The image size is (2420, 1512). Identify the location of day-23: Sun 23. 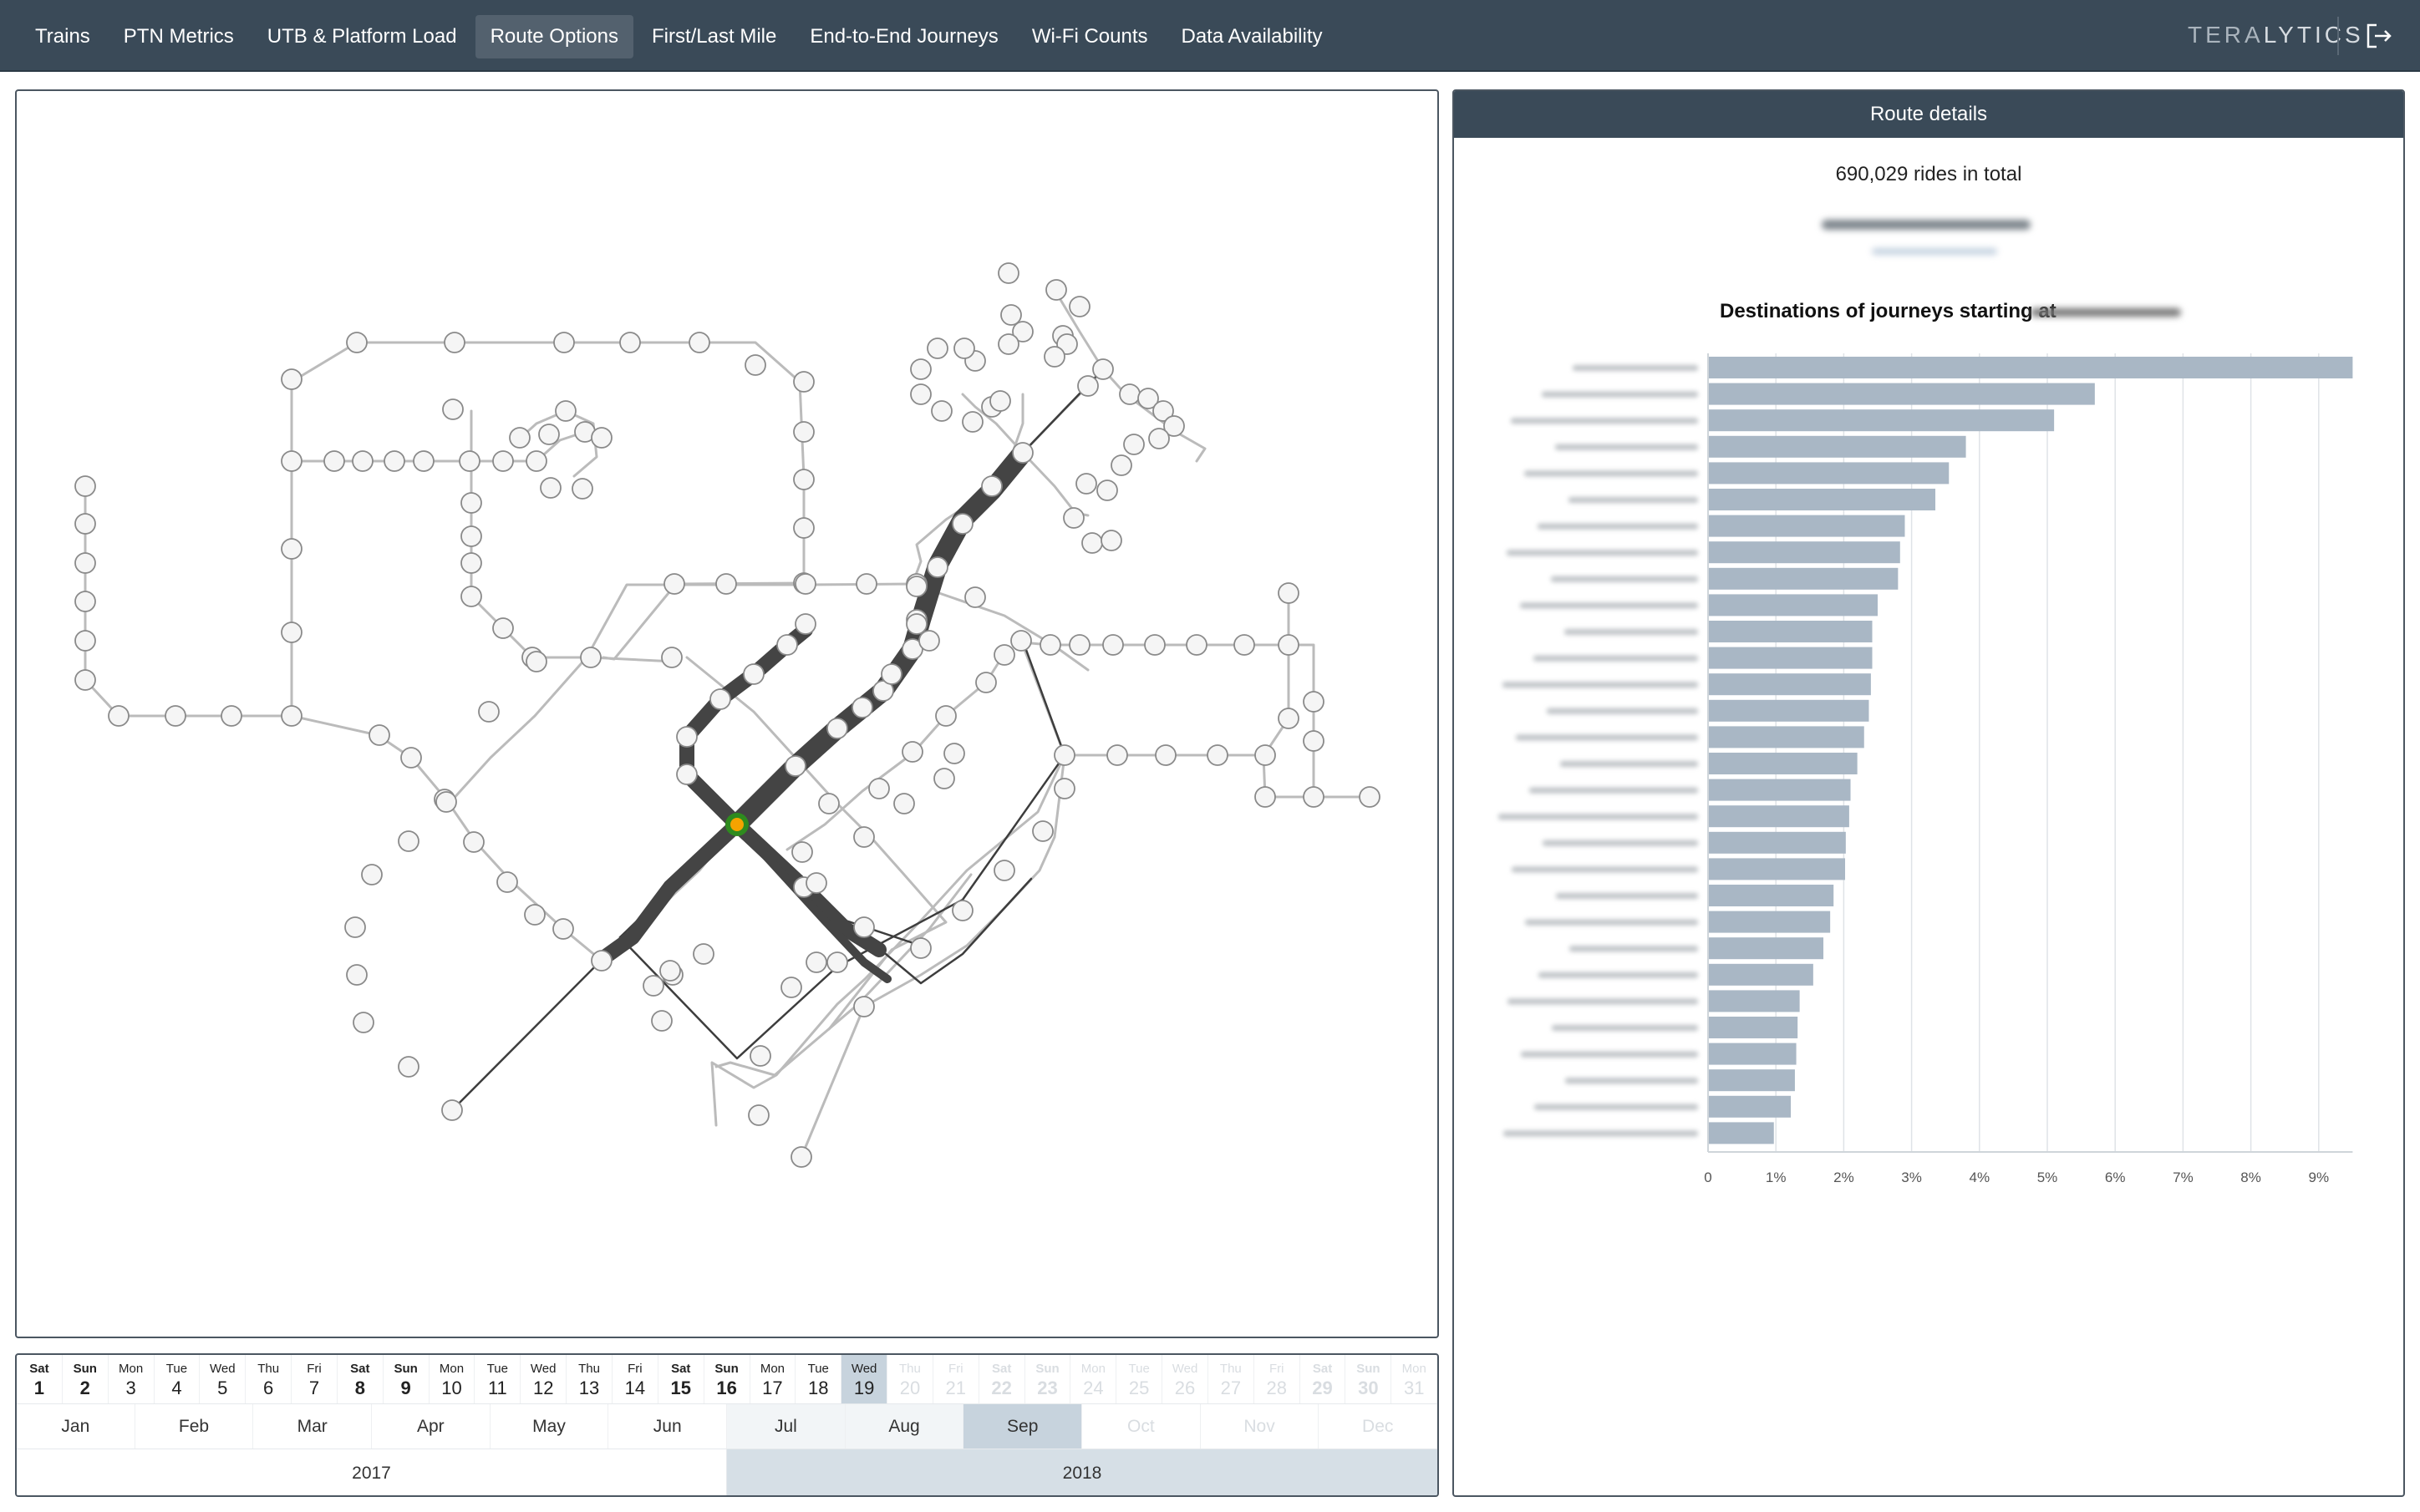
(1048, 1379).